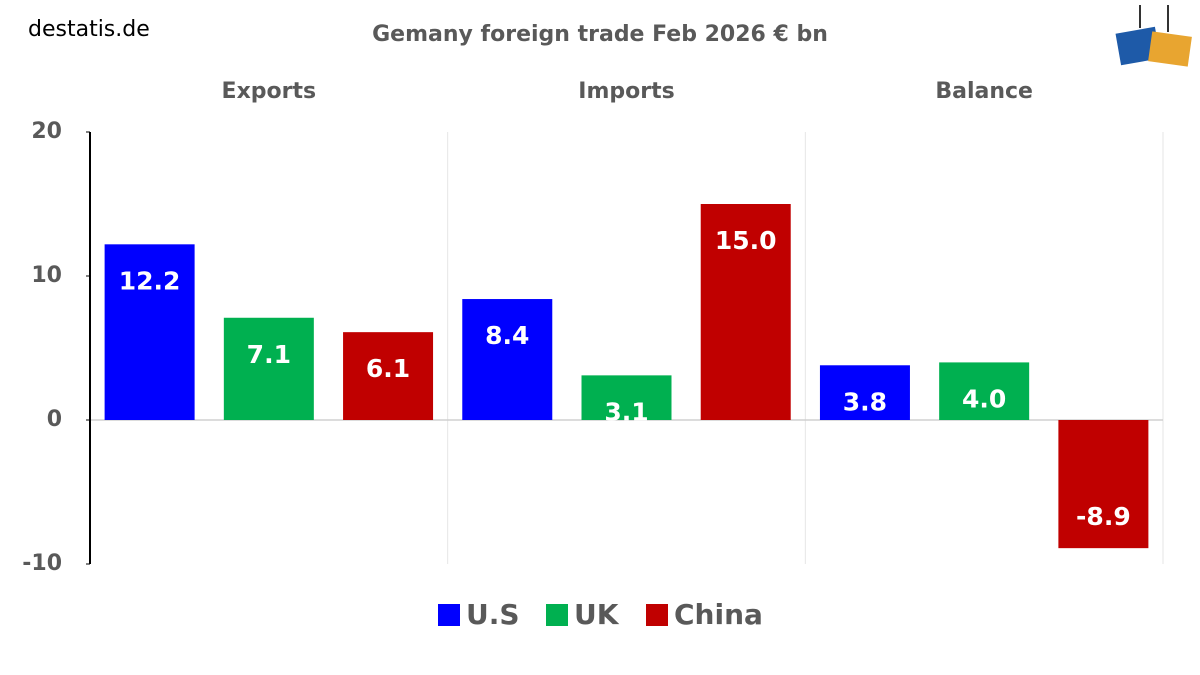  What do you see at coordinates (46, 275) in the screenshot?
I see `y-tick-label: 10` at bounding box center [46, 275].